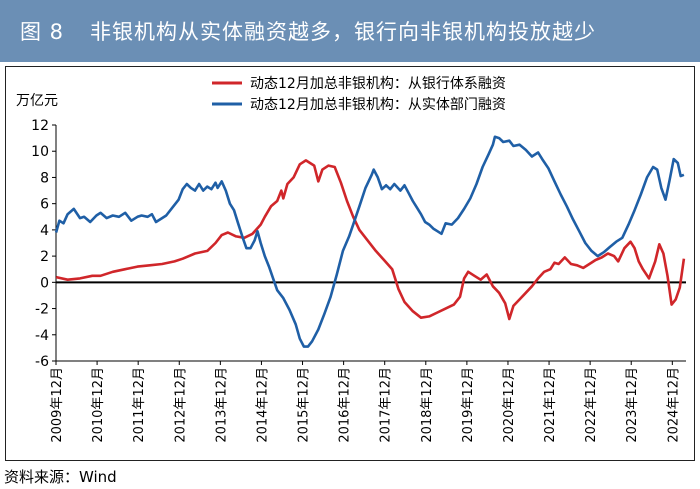  I want to click on y-tick-label: 8, so click(44, 178).